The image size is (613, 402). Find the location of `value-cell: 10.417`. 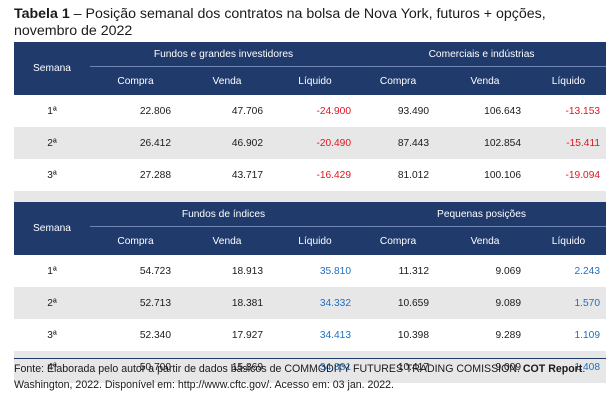

value-cell: 10.417 is located at coordinates (398, 367).